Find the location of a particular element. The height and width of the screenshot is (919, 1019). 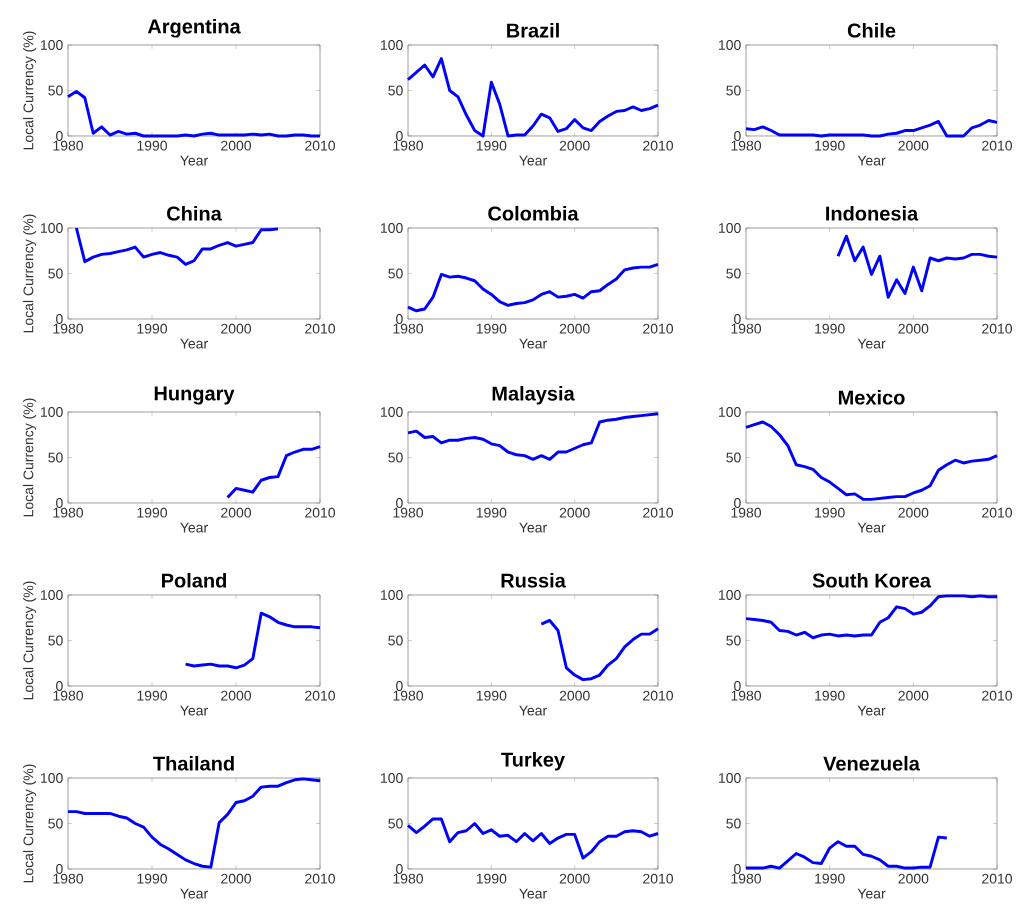

chart-title: China is located at coordinates (194, 213).